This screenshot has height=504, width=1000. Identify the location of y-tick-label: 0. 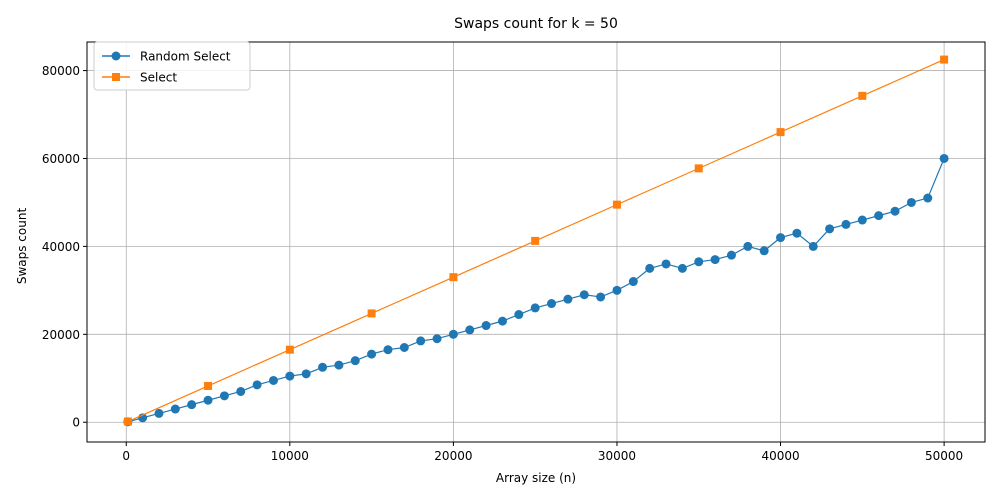
(76, 423).